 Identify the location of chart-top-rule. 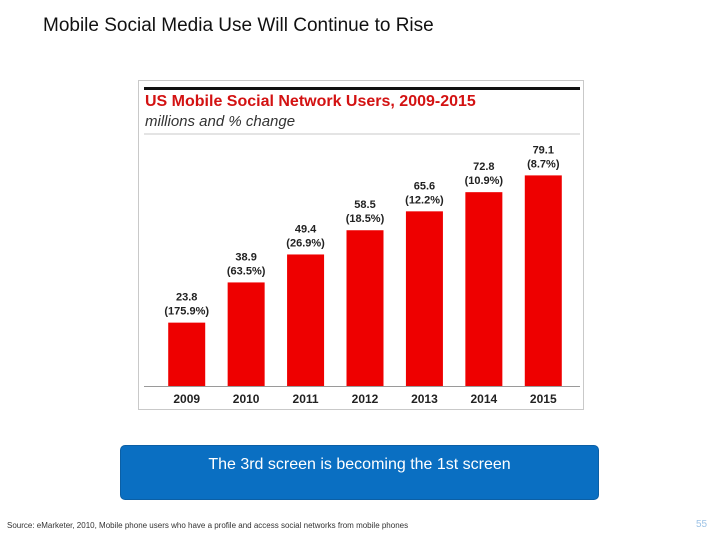
(362, 88).